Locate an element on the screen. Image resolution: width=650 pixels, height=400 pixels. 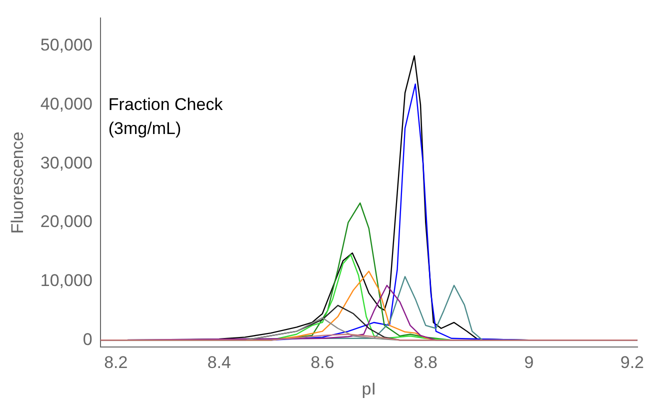
y-tick-label: 10,000 is located at coordinates (66, 280).